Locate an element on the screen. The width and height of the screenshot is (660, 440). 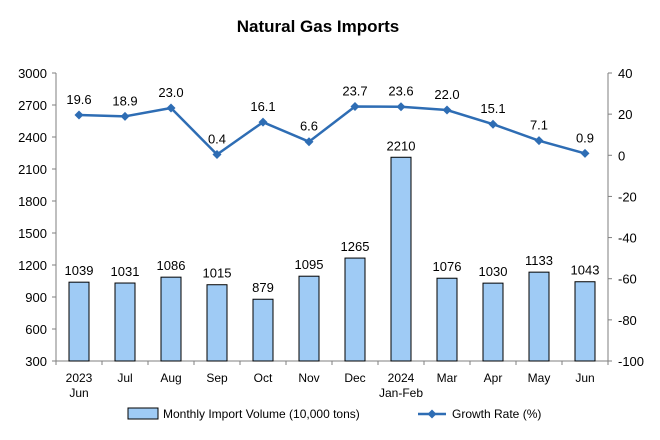
bar-value-label: 1265 is located at coordinates (355, 246).